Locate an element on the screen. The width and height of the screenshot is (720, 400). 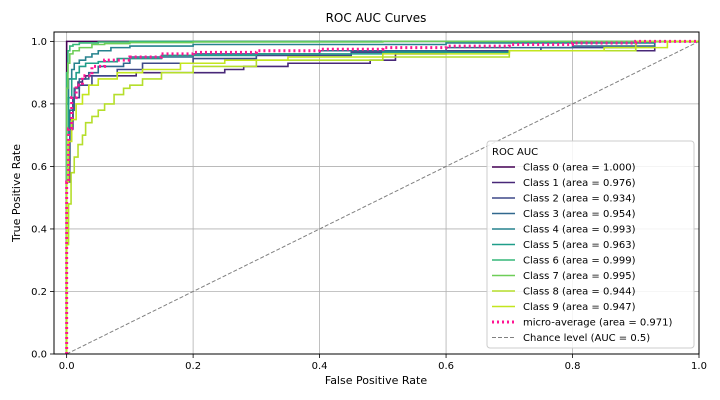
x-tick-label: 0.0 is located at coordinates (67, 366).